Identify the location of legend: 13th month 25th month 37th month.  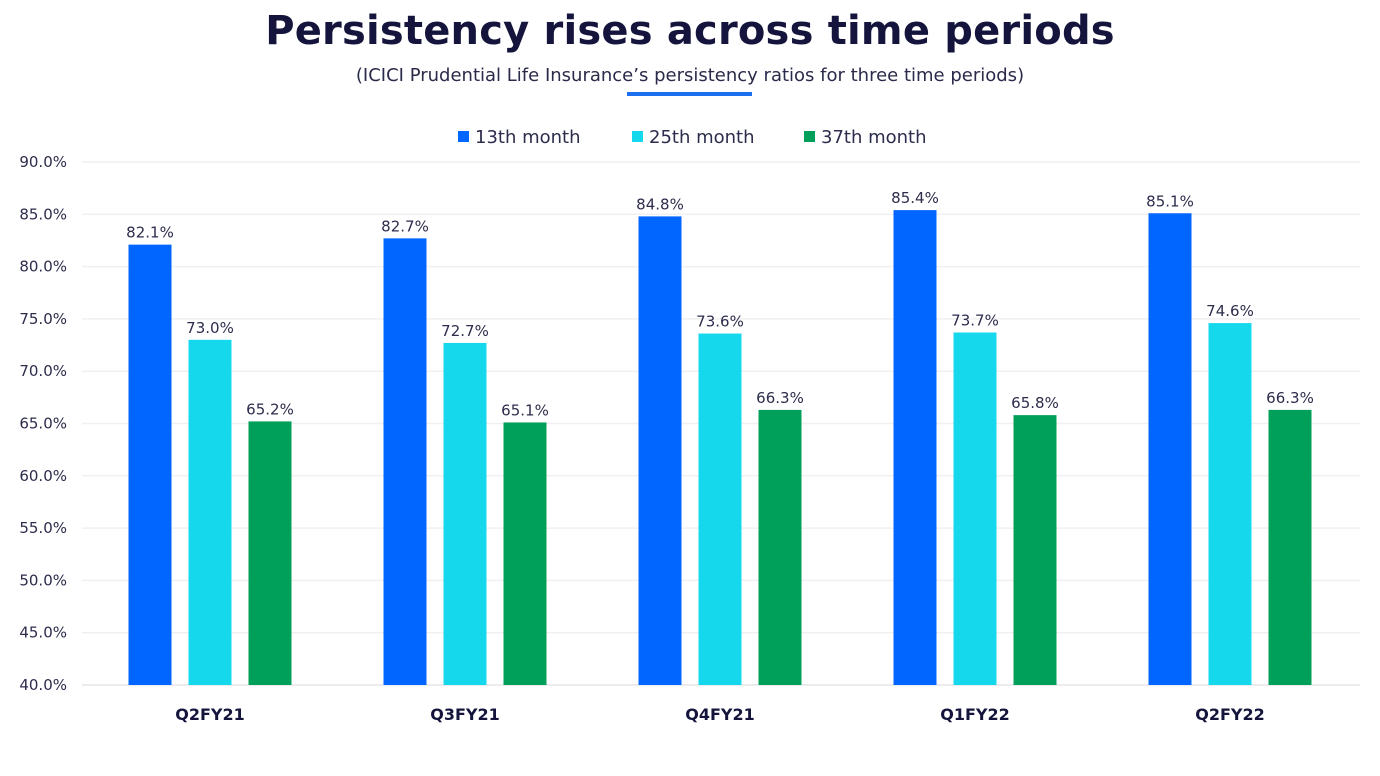
(692, 137).